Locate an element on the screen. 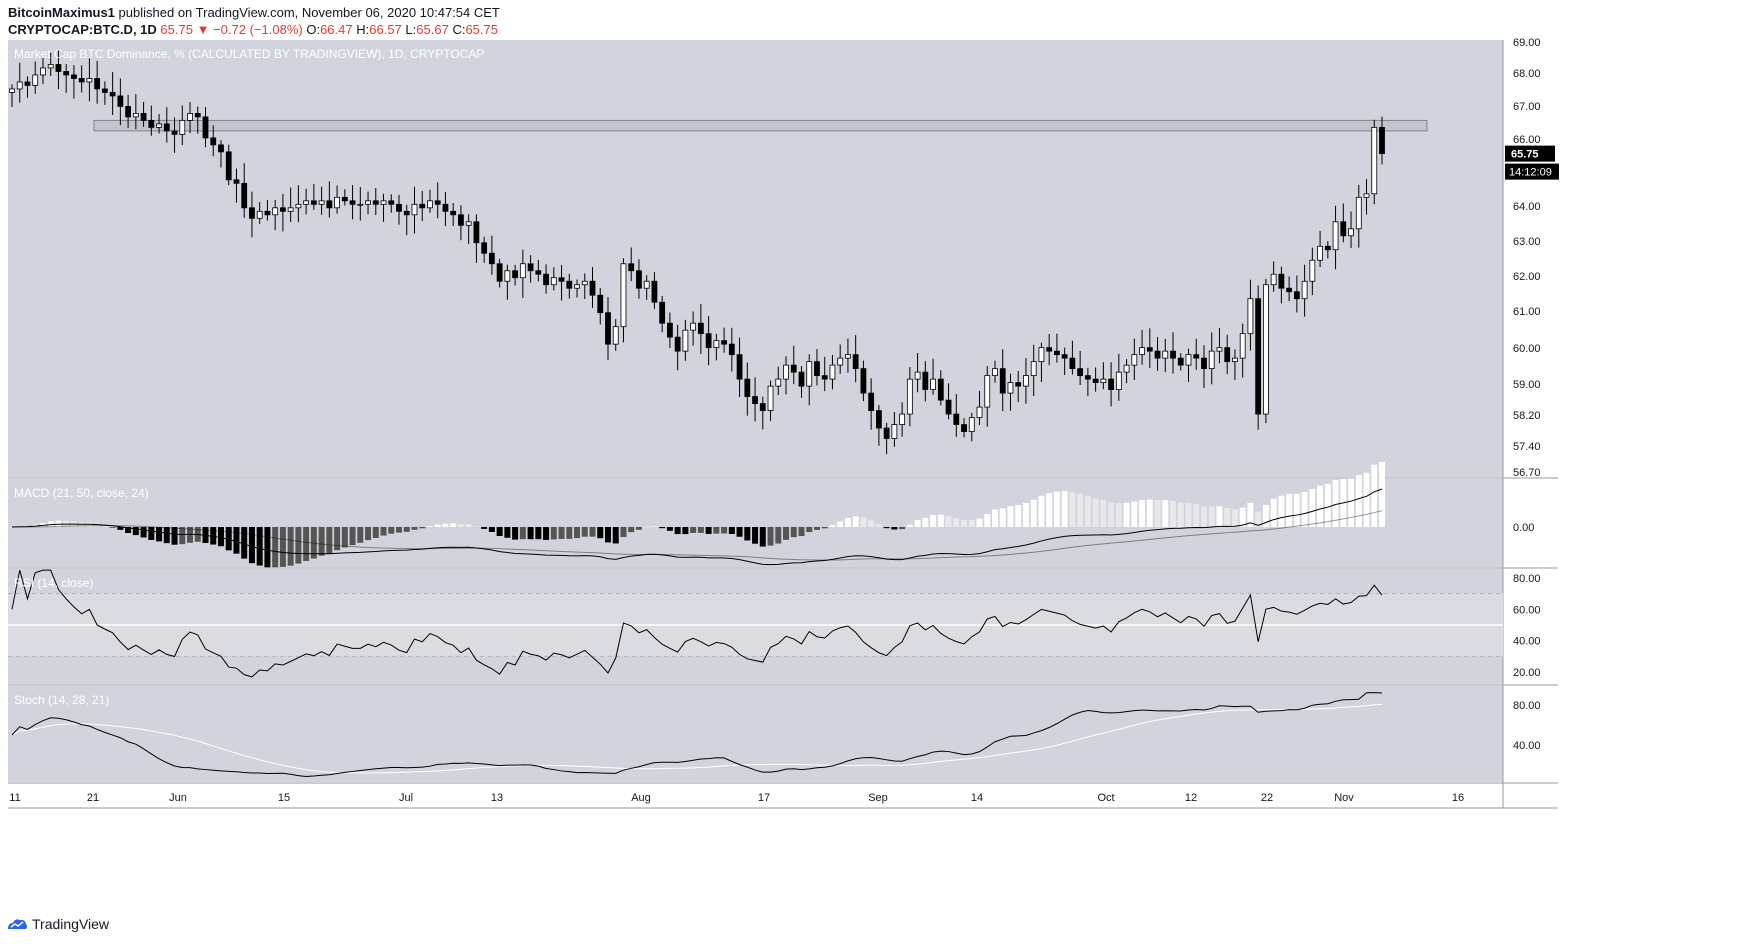  author-name: BitcoinMaximus1 is located at coordinates (61, 12).